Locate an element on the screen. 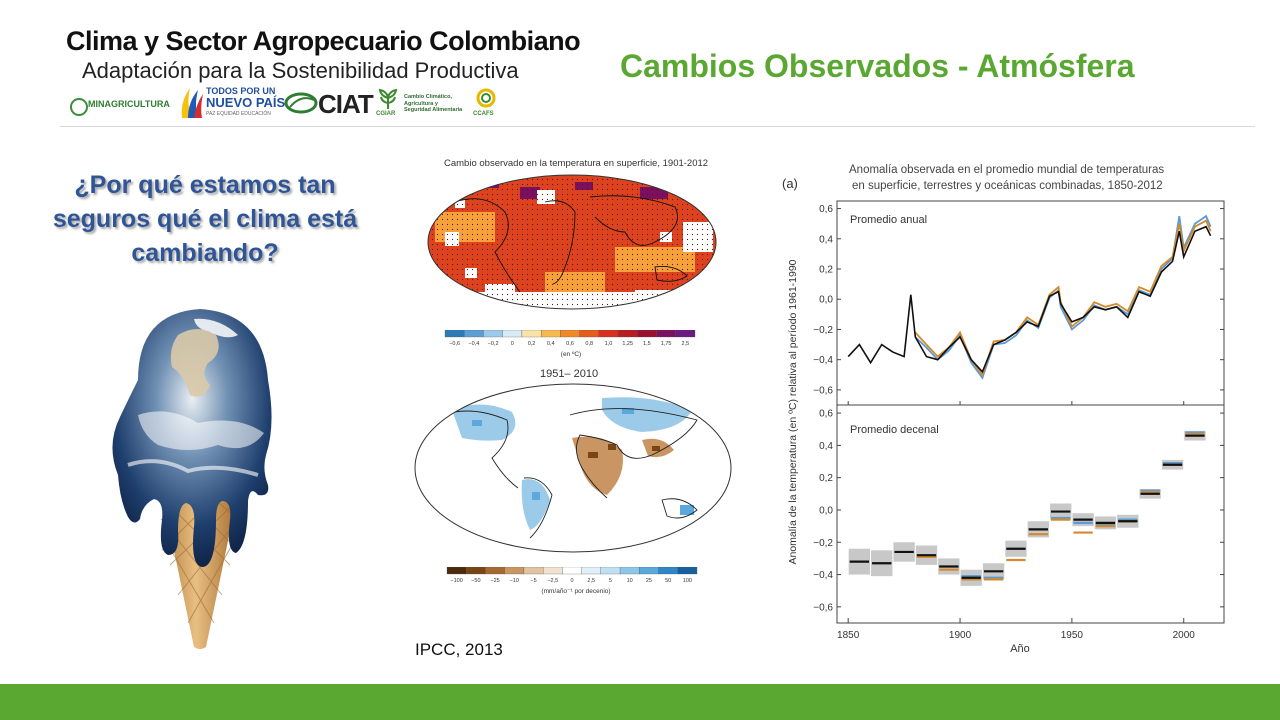  temperature-scale-tick-label: 0 is located at coordinates (512, 344).